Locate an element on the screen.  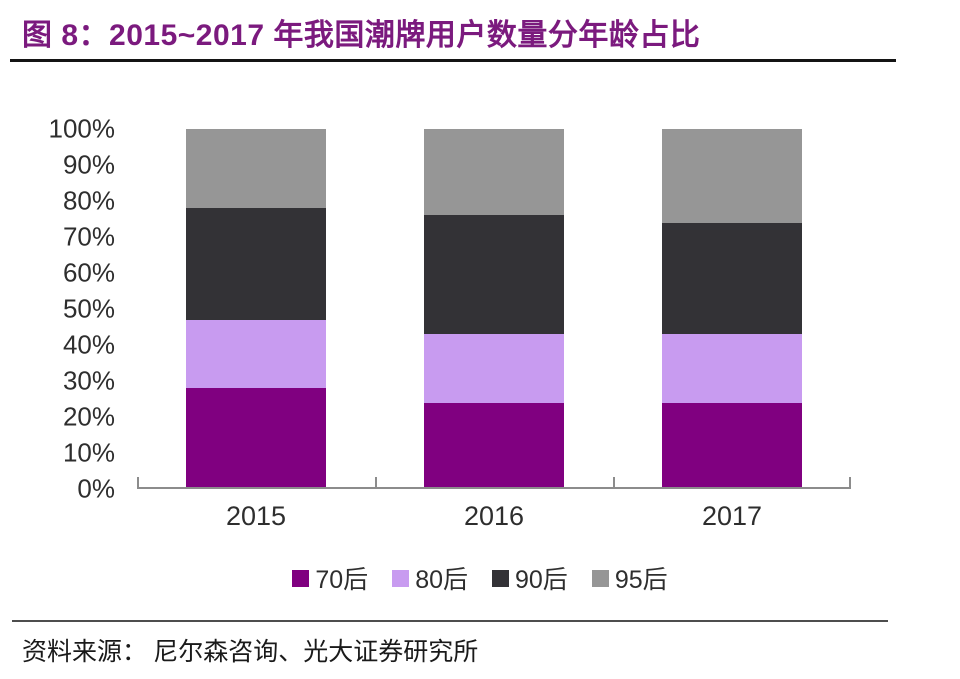
stacked-bar-2017 is located at coordinates (732, 309).